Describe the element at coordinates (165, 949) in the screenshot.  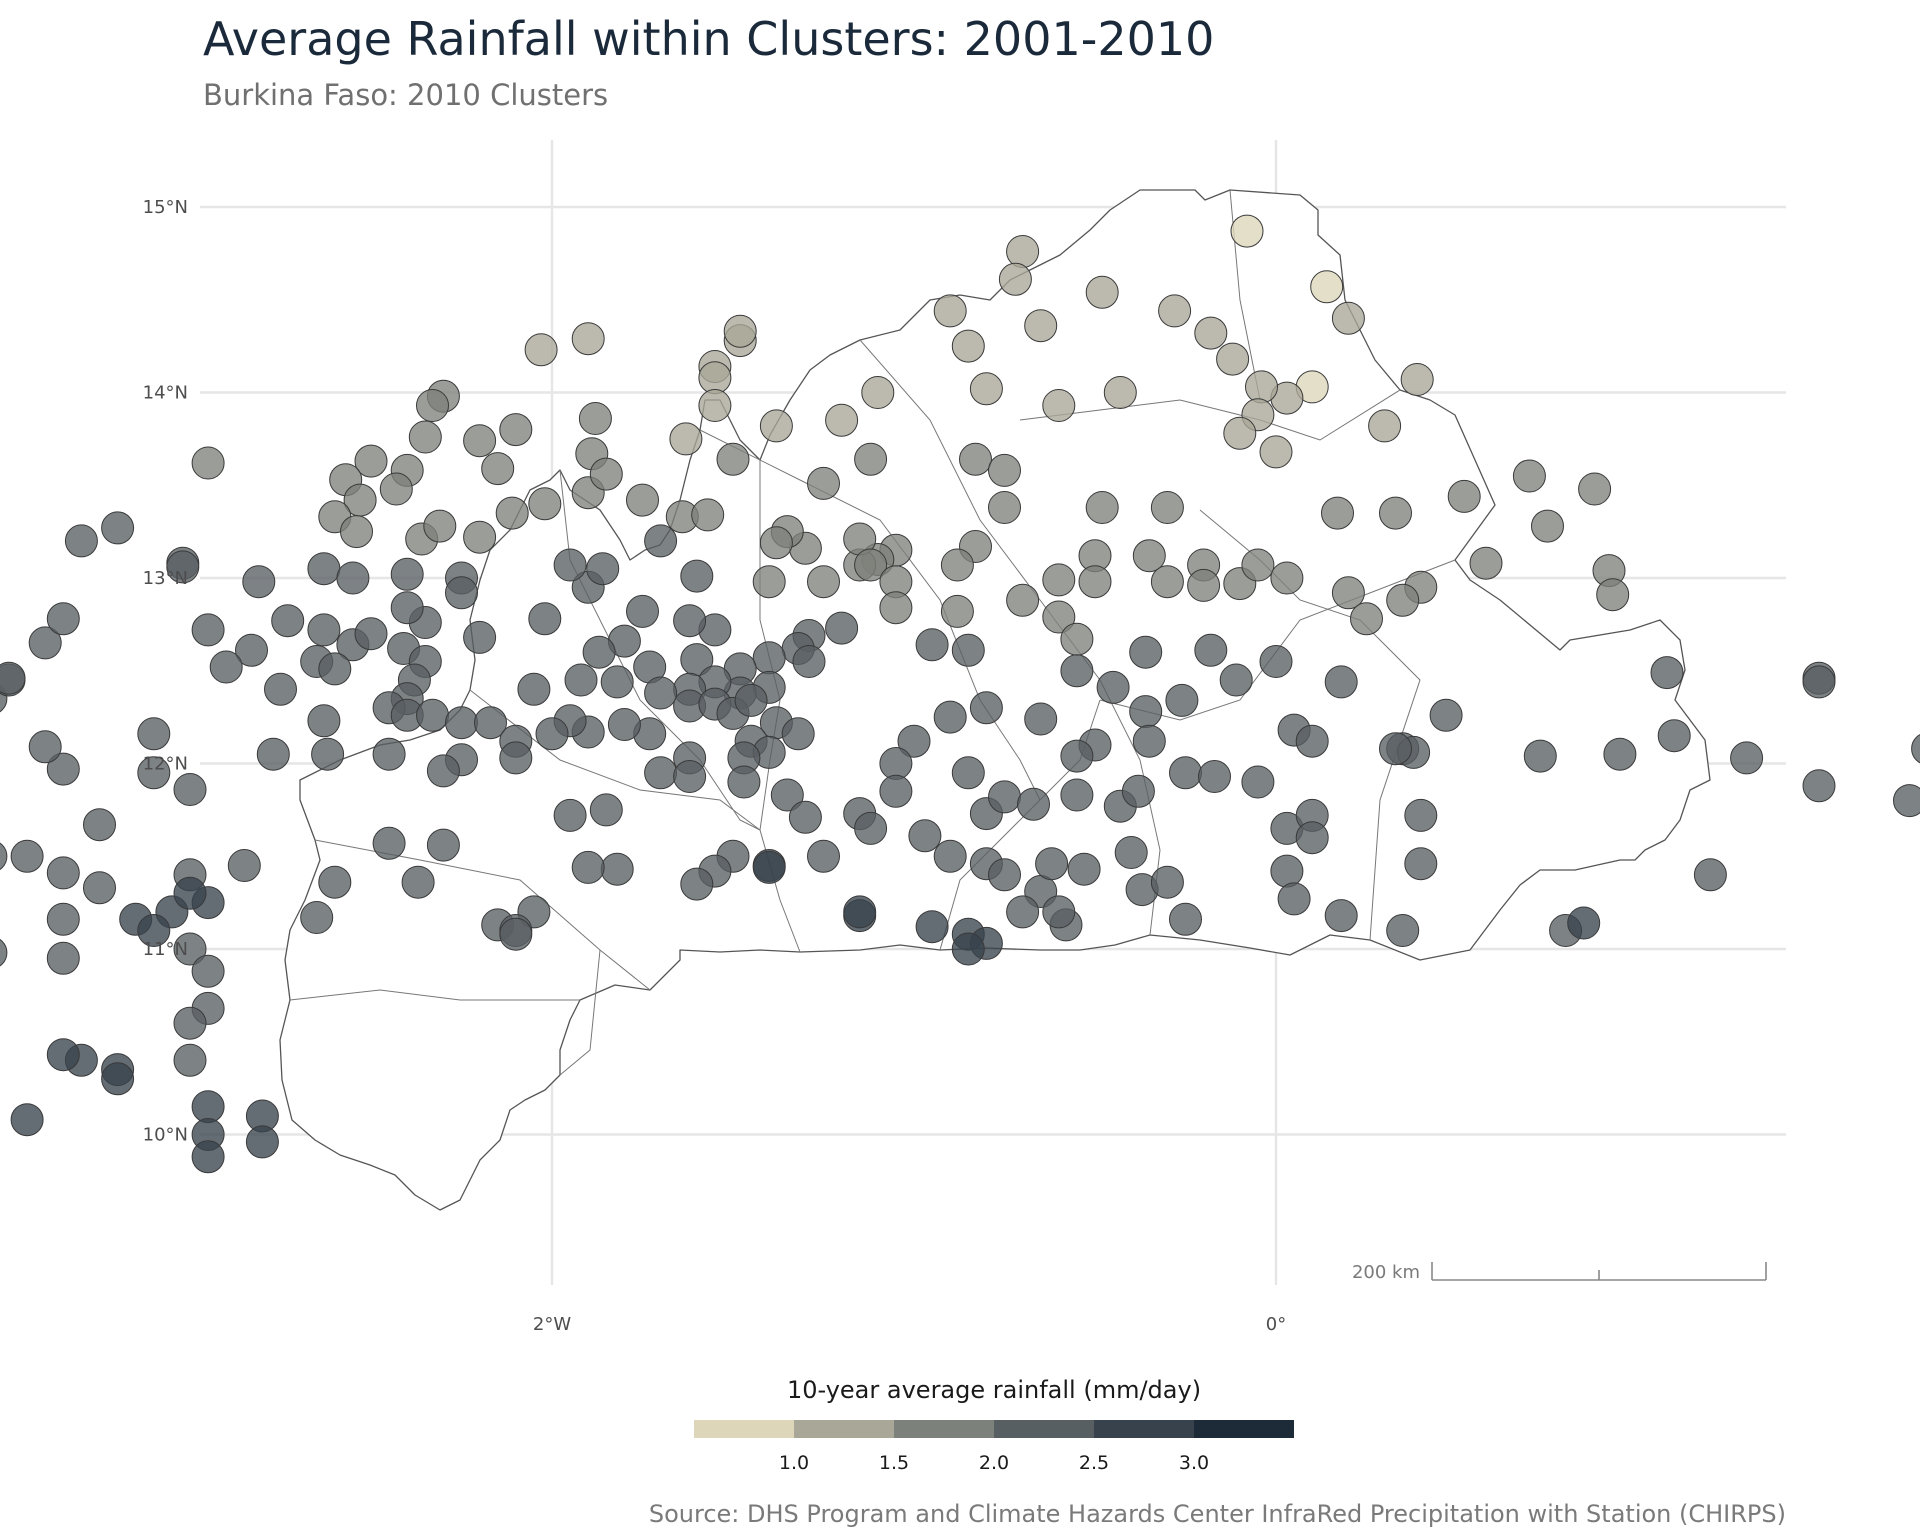
I see `lat-tick-label: 11°N` at that location.